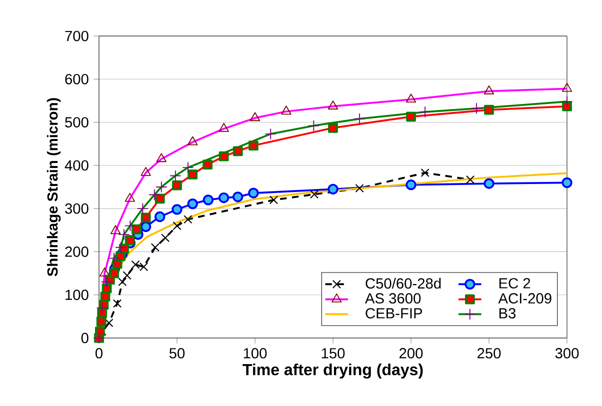  Describe the element at coordinates (84, 338) in the screenshot. I see `y-tick-label: 0` at that location.